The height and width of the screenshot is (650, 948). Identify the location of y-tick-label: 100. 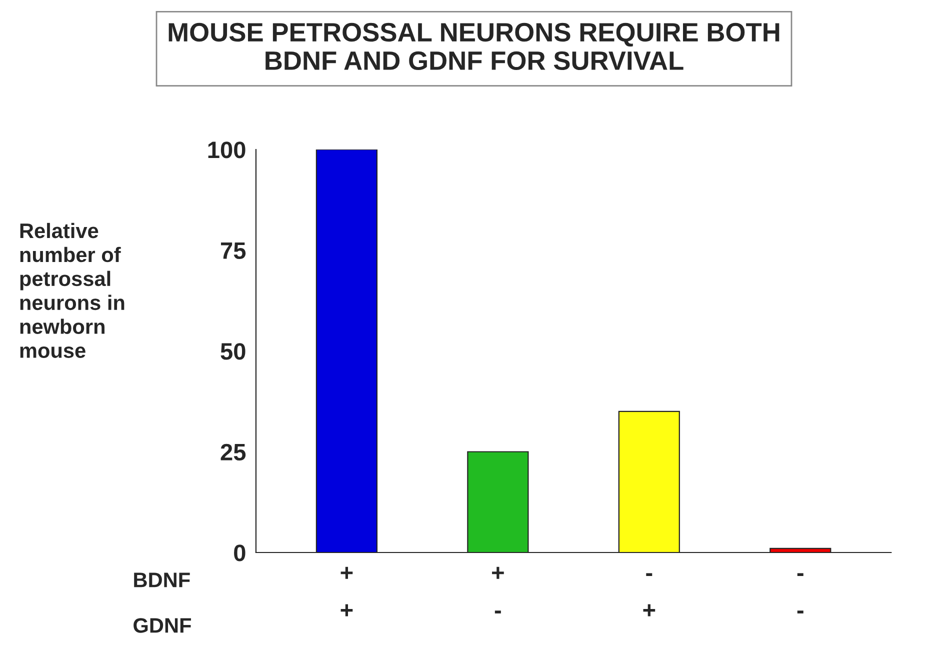
(227, 150).